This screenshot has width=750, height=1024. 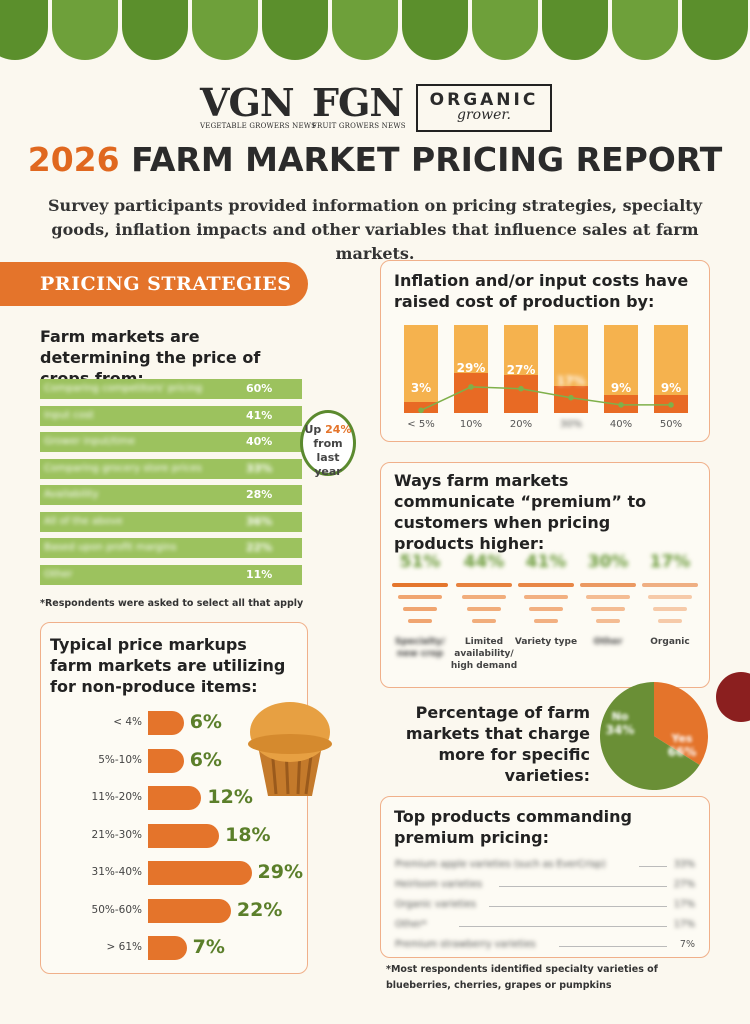 I want to click on top-products-heading: Top products commanding premium pricing:, so click(x=513, y=827).